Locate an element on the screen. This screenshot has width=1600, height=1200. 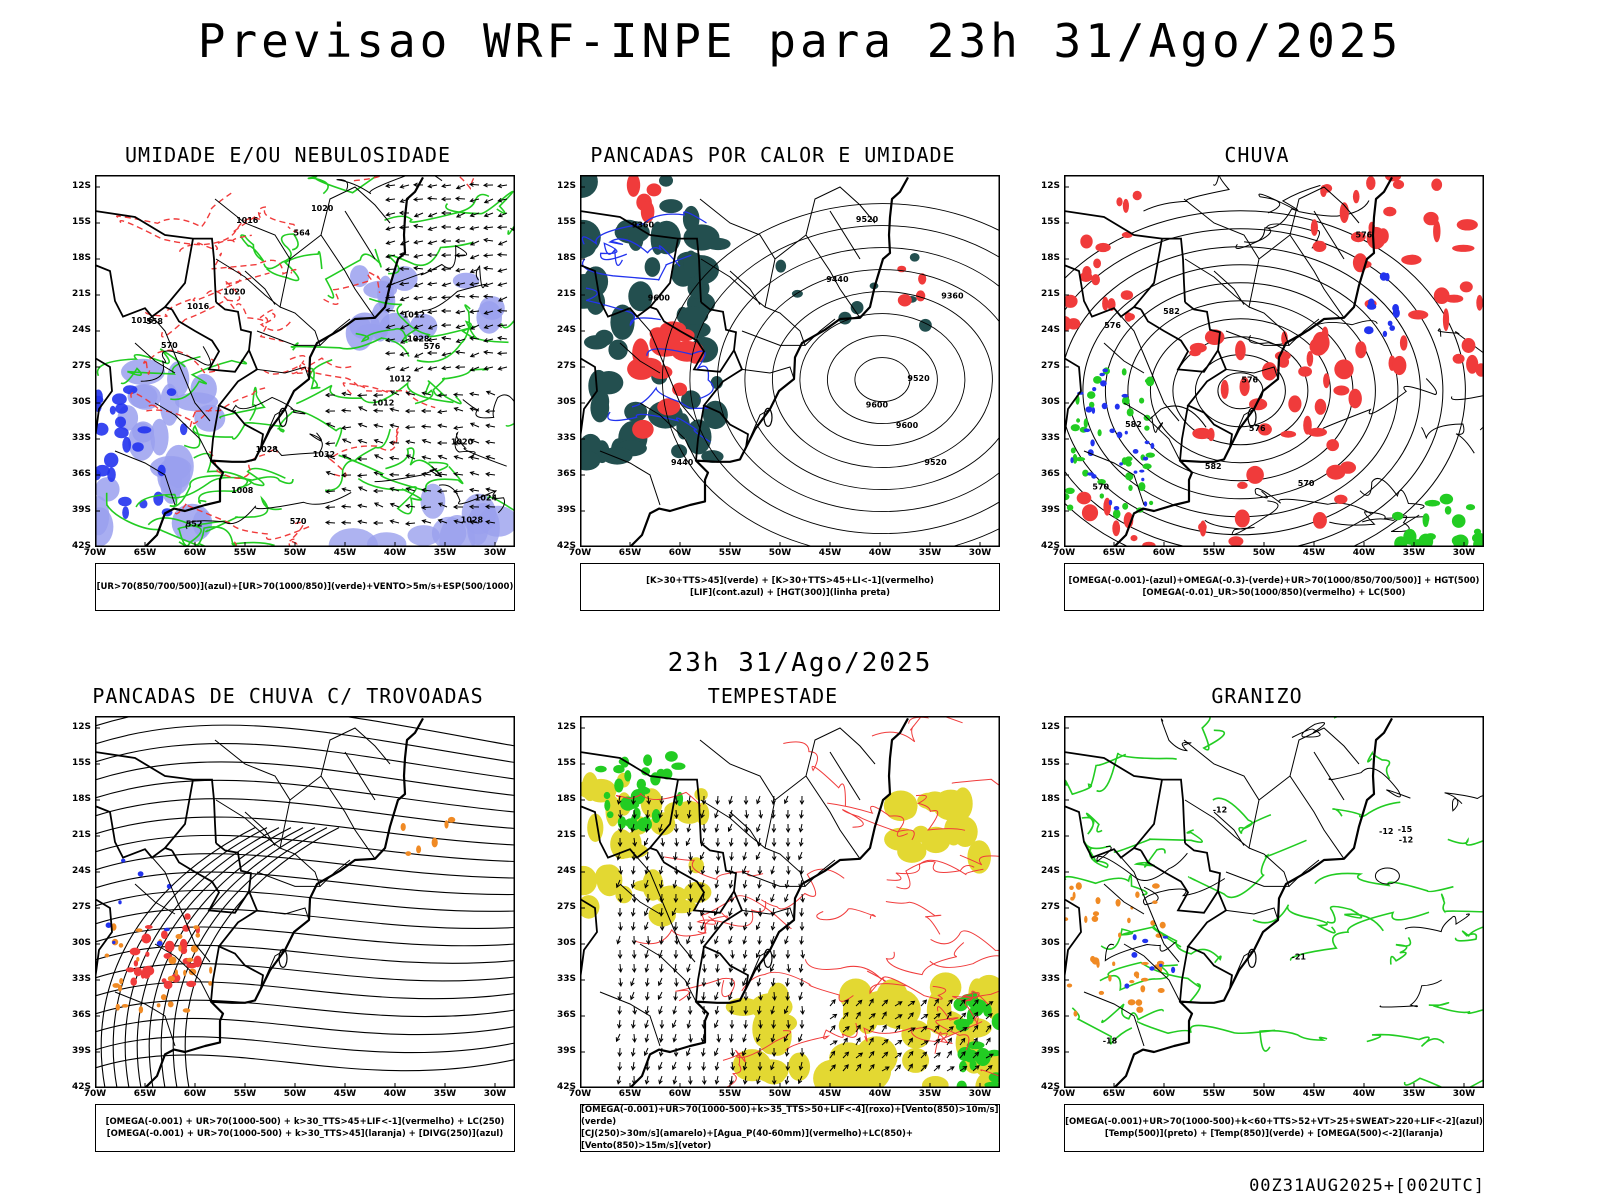
temperature-850-contour is located at coordinates (1134, 898).